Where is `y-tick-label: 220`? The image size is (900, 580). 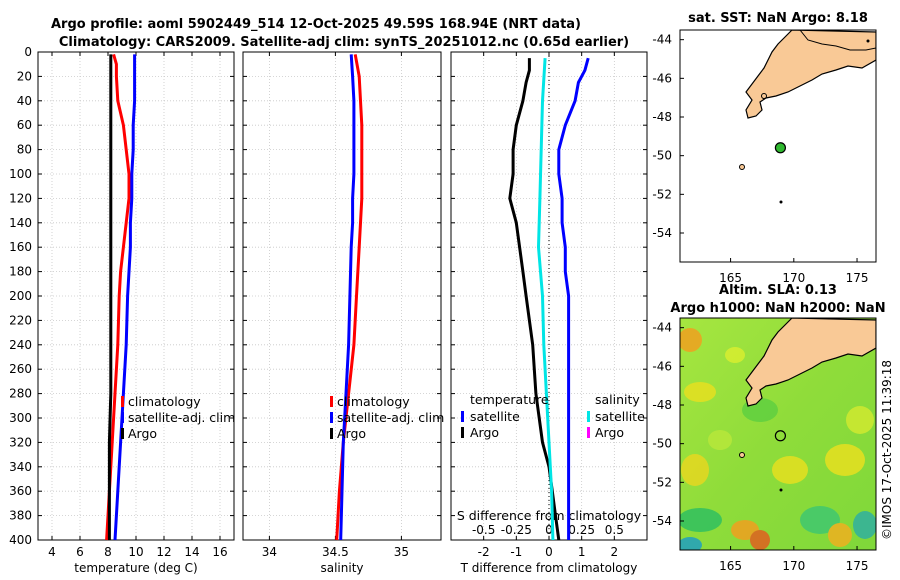
y-tick-label: 220 is located at coordinates (20, 320).